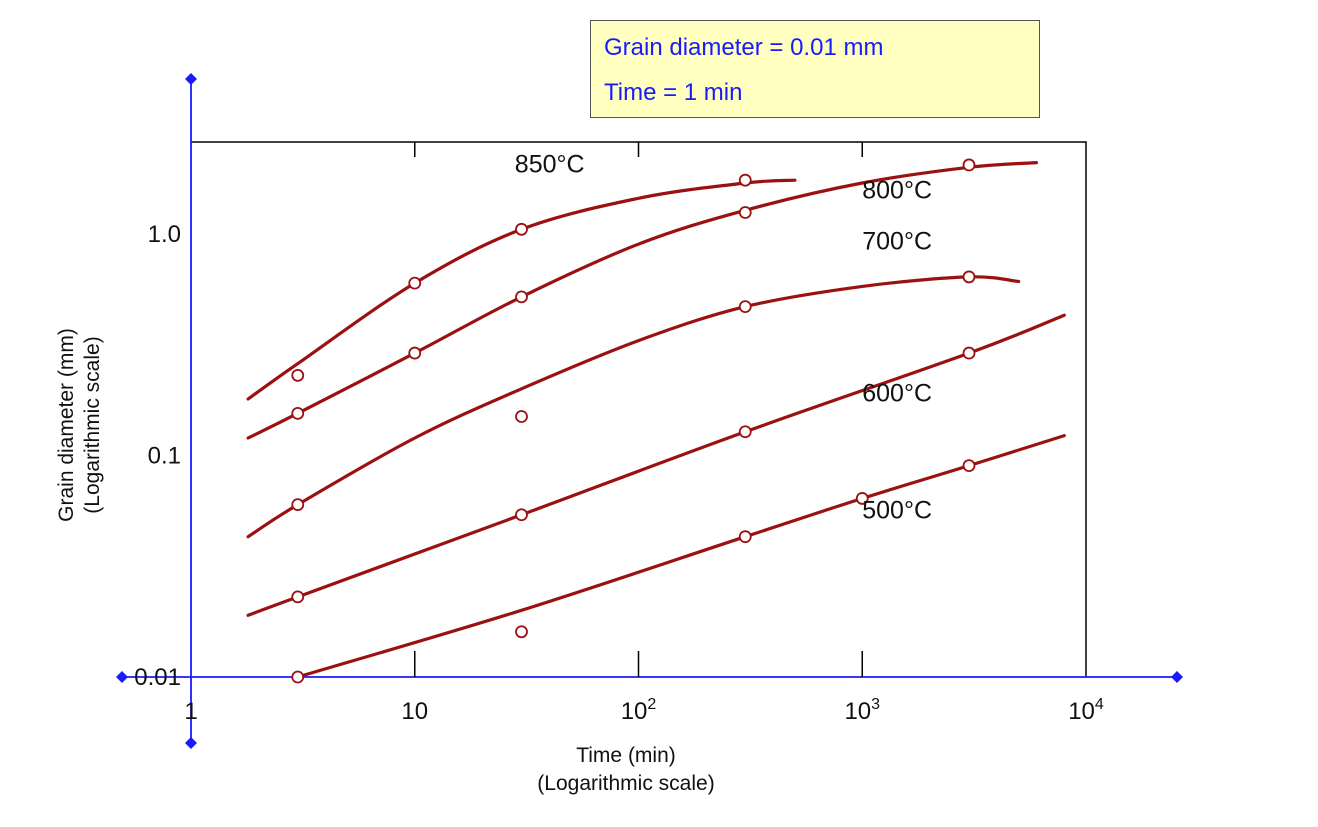  Describe the element at coordinates (1177, 677) in the screenshot. I see `x-axis-right-end-marker` at that location.